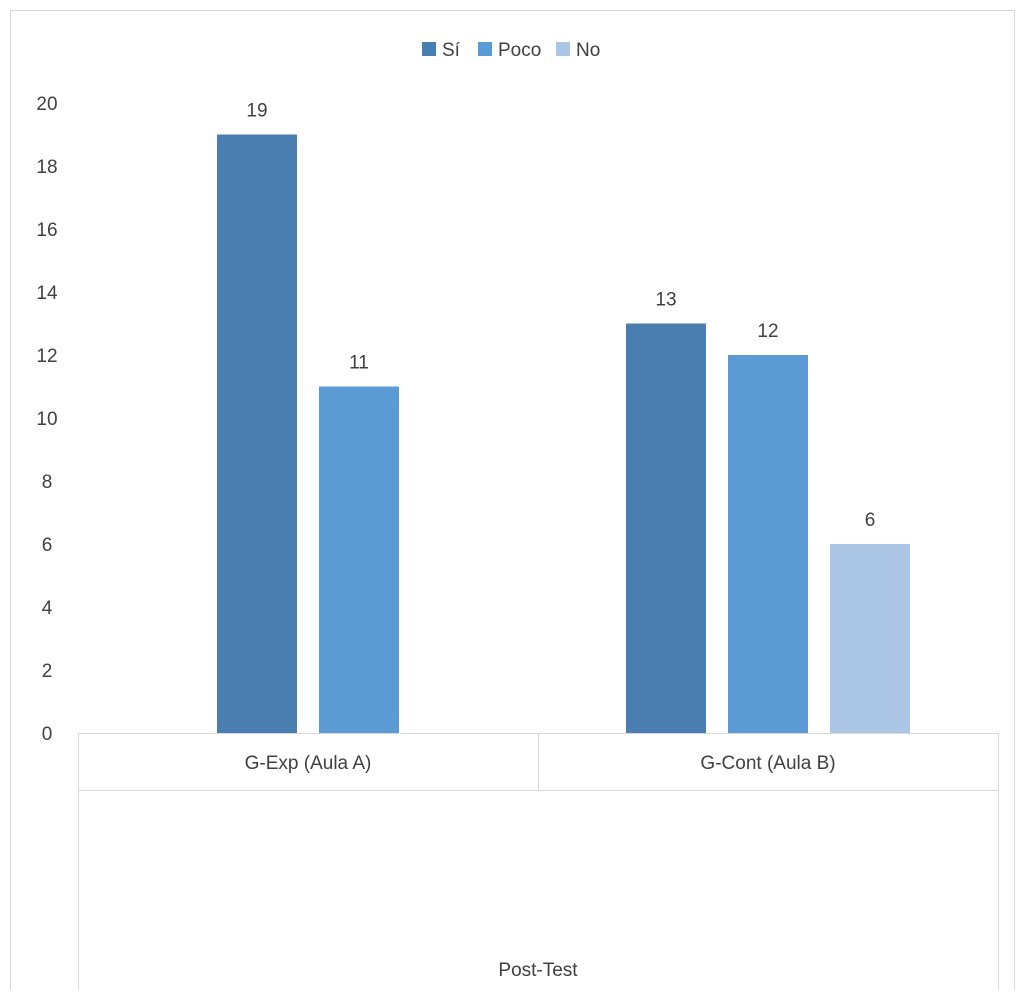 This screenshot has height=995, width=1024. I want to click on y-tick-label: 10, so click(46, 419).